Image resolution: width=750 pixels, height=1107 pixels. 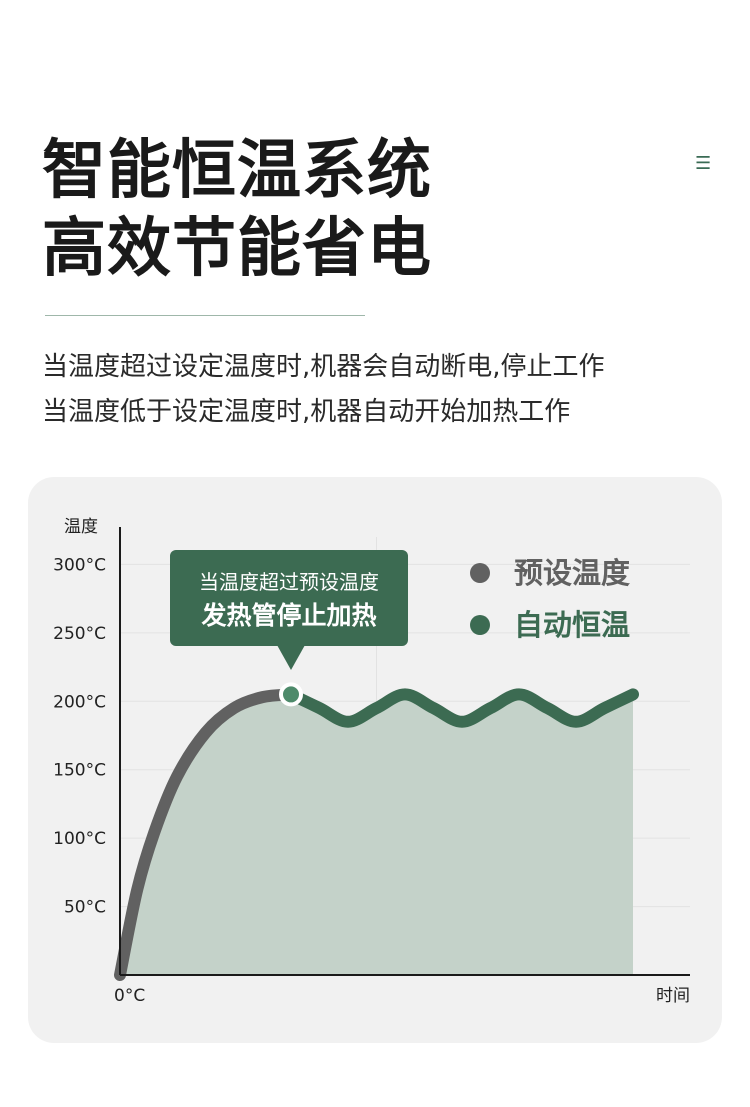 I want to click on page-title: 智能恒温系统 高效节能省电, so click(x=237, y=210).